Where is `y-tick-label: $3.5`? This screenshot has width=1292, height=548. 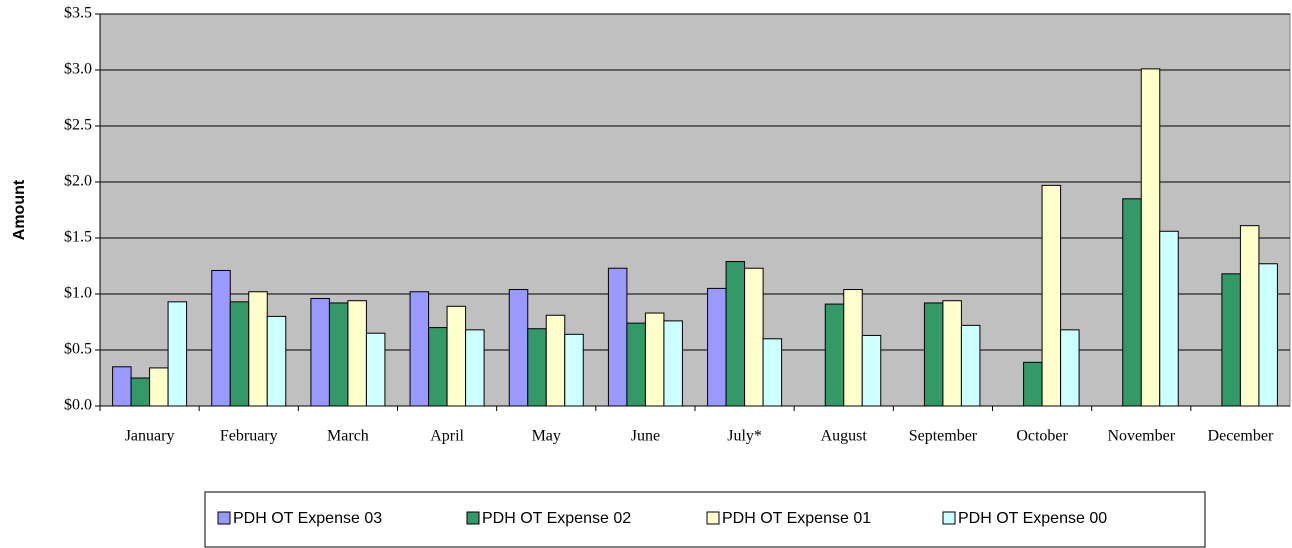
y-tick-label: $3.5 is located at coordinates (78, 13).